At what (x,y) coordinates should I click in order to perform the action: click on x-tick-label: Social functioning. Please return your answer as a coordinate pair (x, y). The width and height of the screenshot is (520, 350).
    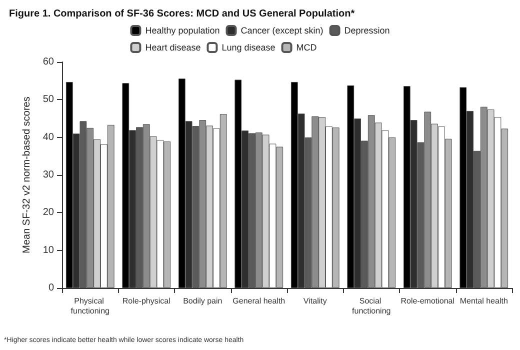
    Looking at the image, I should click on (371, 306).